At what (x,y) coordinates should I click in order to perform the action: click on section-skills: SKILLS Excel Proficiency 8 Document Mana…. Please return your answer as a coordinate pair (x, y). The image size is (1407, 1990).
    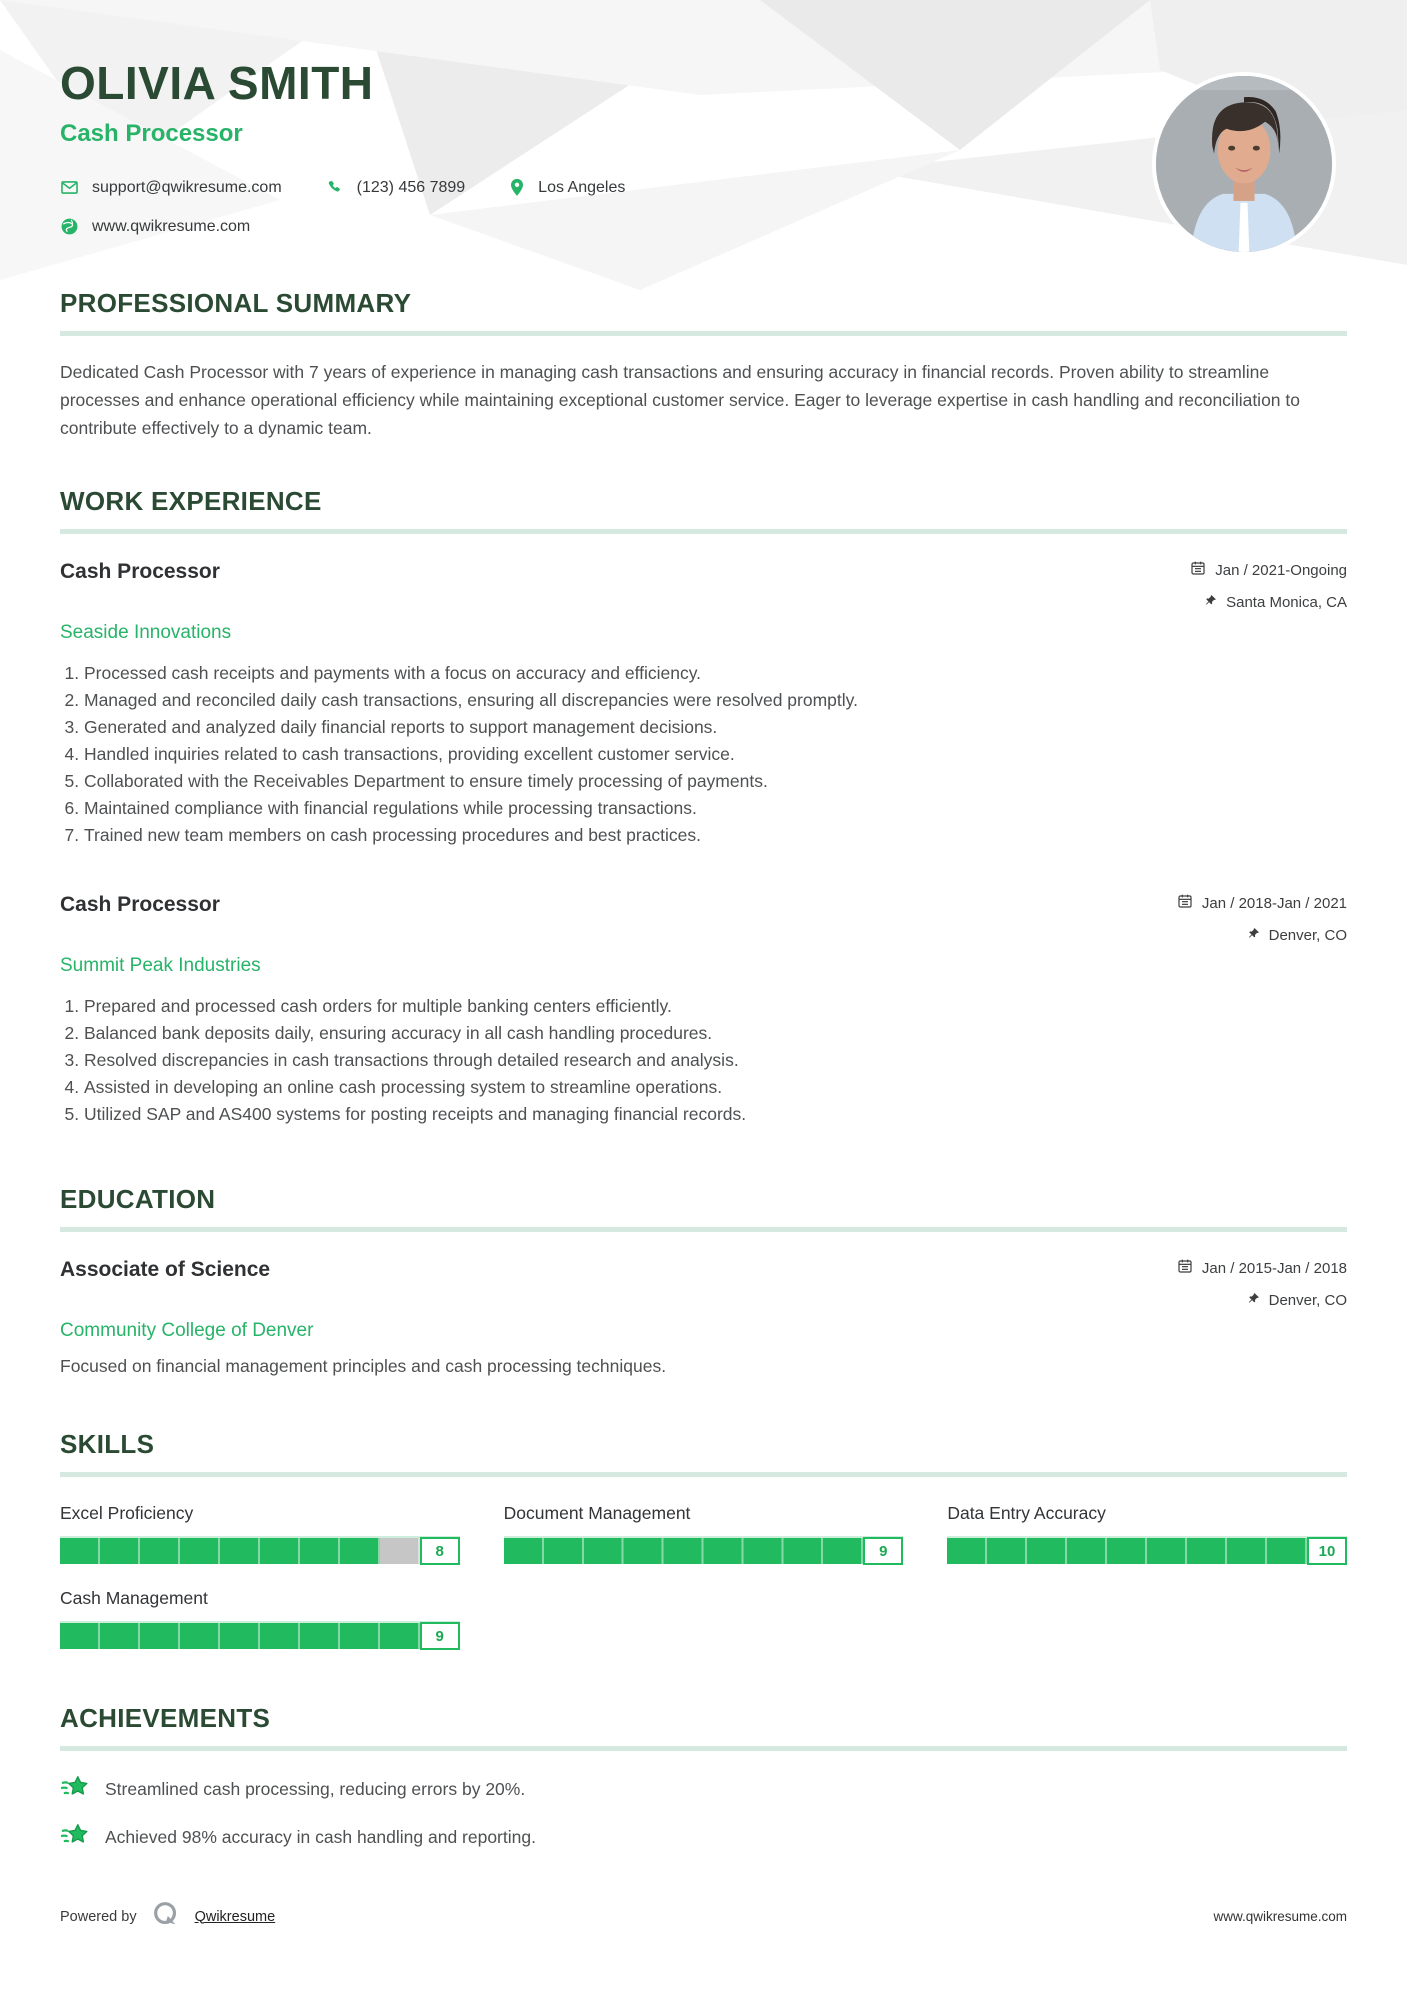
    Looking at the image, I should click on (703, 1539).